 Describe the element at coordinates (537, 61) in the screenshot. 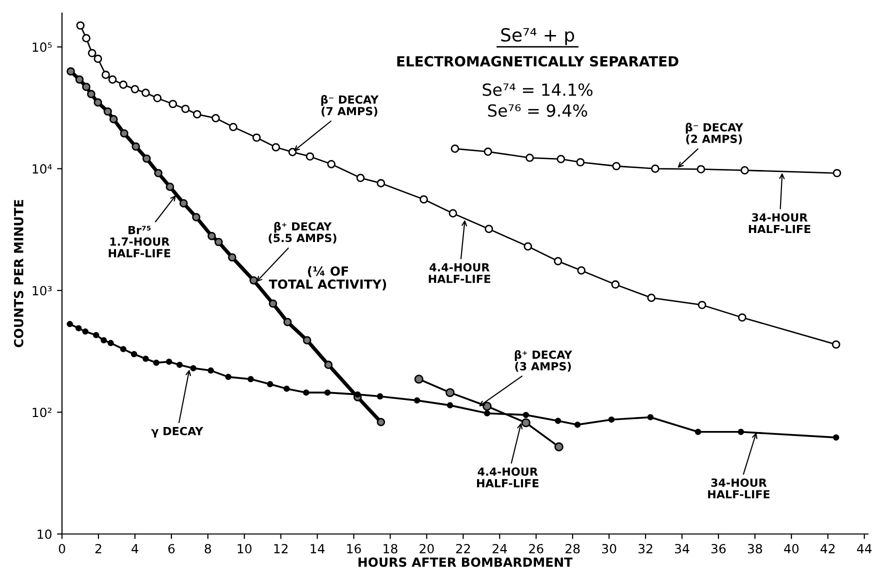

I see `text: ELECTROMAGNETICALLY SEPARATED` at that location.